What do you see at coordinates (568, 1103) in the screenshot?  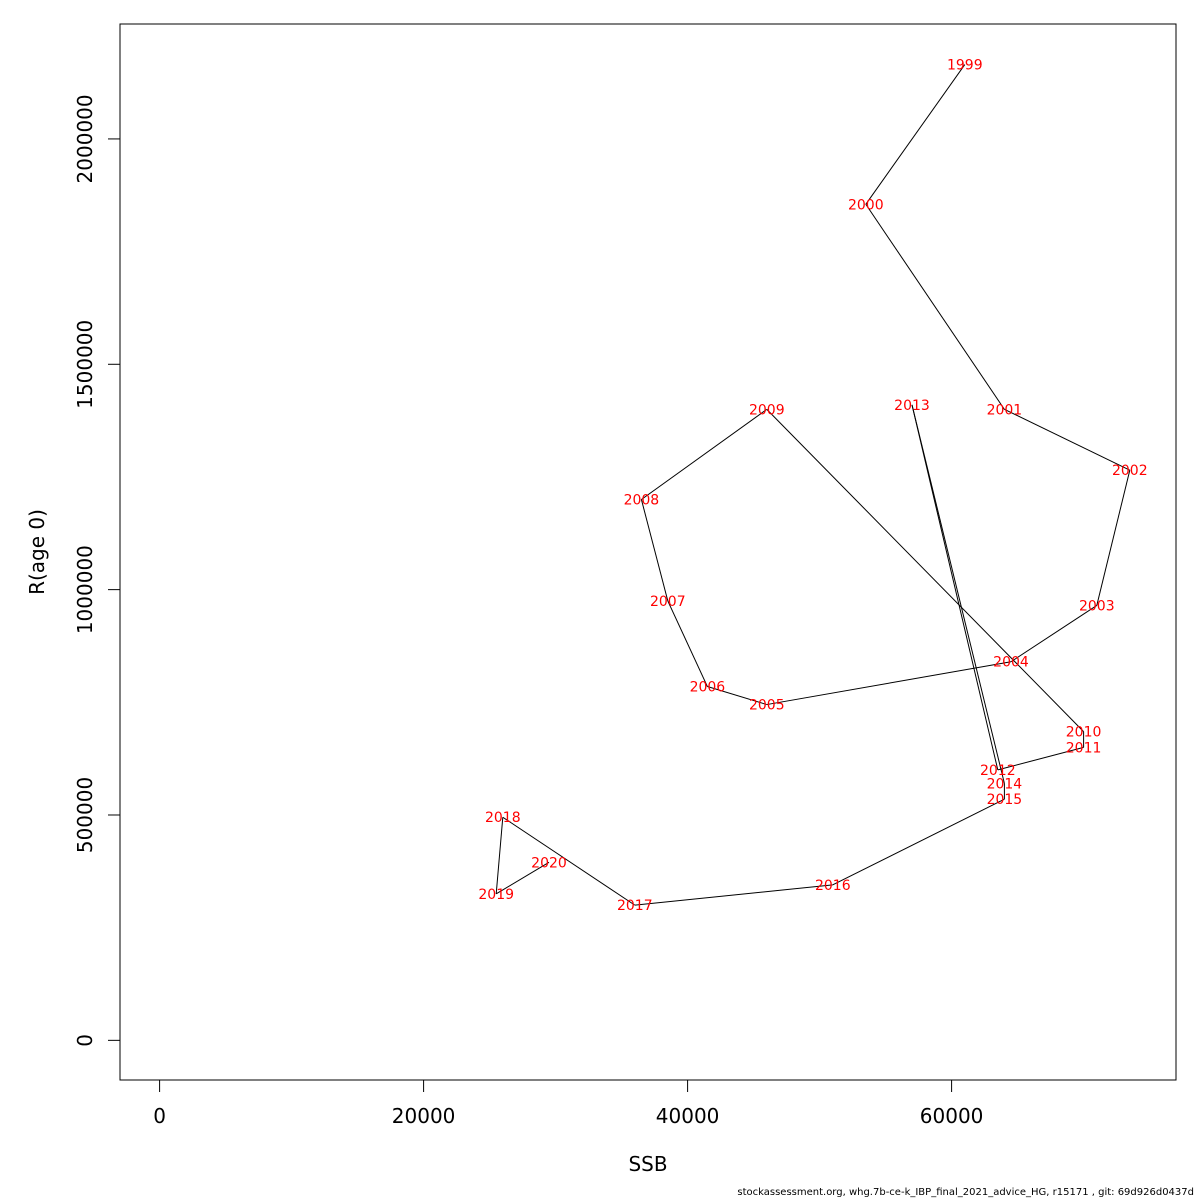 I see `x-axis: 0 20000 40000 60000` at bounding box center [568, 1103].